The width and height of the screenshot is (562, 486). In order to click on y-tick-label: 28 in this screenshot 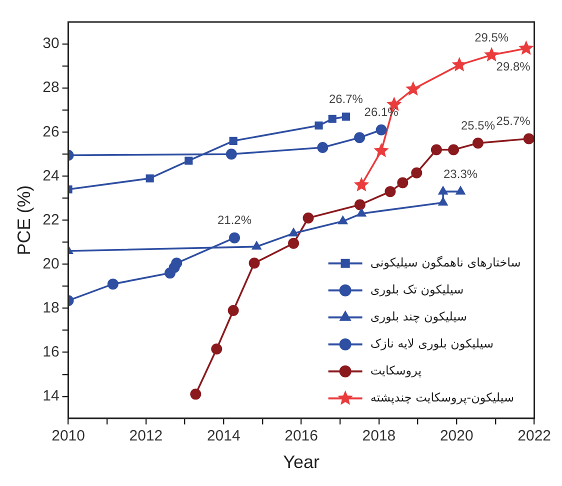, I will do `click(51, 87)`.